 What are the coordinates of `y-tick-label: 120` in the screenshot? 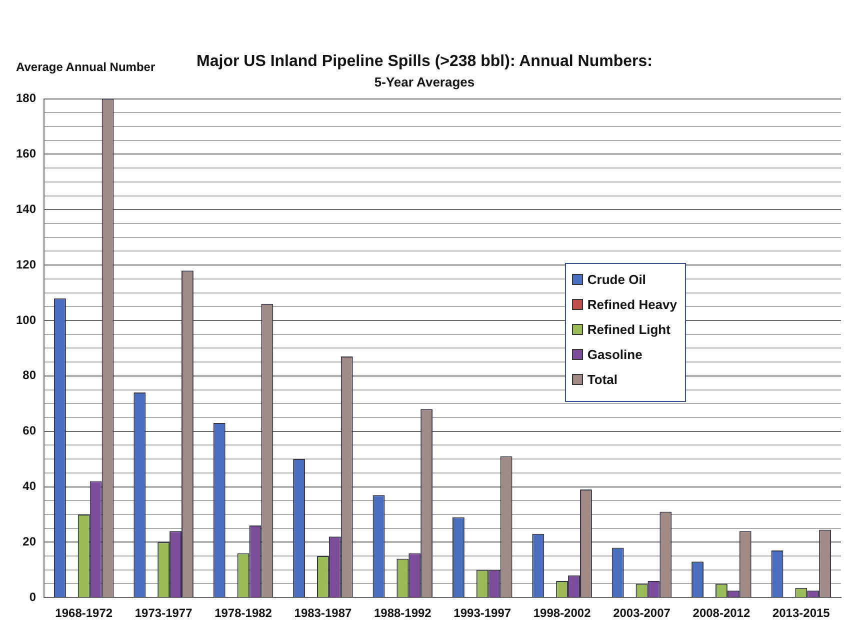 It's located at (26, 264).